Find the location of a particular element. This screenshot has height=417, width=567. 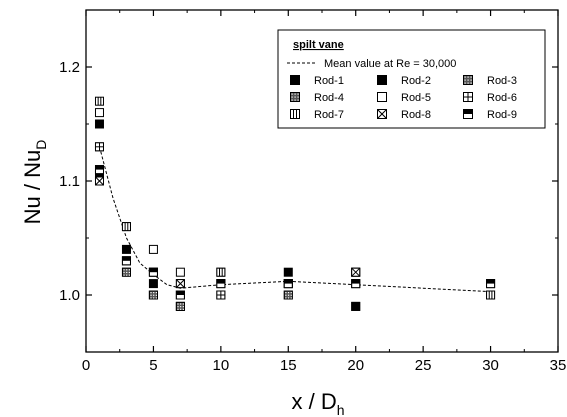

x-tick-label: 10 is located at coordinates (221, 365).